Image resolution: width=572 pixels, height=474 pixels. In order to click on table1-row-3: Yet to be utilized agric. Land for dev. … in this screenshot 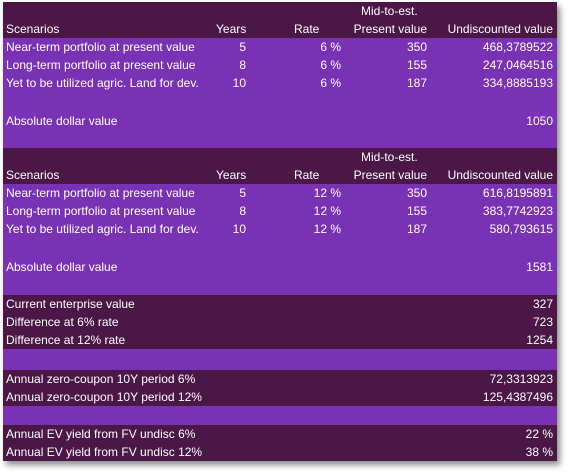, I will do `click(280, 83)`.